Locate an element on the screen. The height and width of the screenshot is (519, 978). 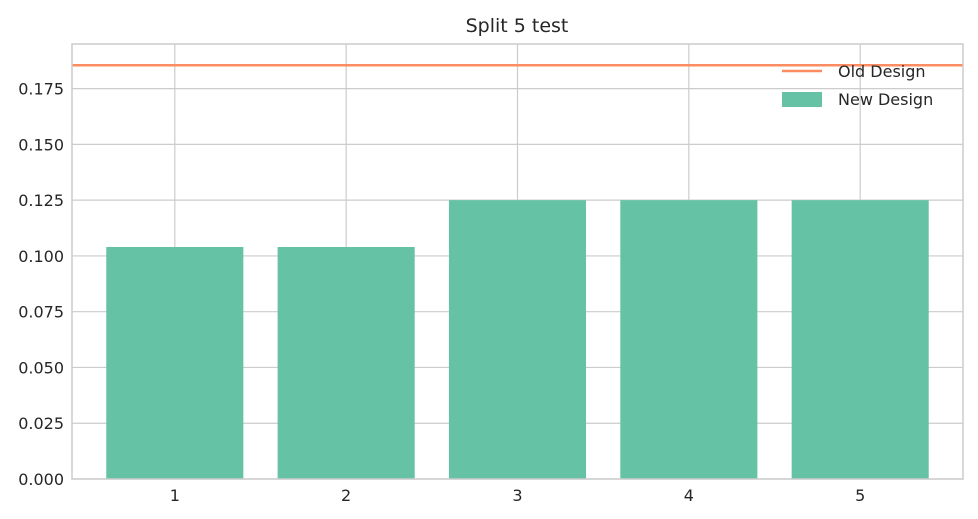
x-tick-labels: 1 2 3 4 5 is located at coordinates (518, 495).